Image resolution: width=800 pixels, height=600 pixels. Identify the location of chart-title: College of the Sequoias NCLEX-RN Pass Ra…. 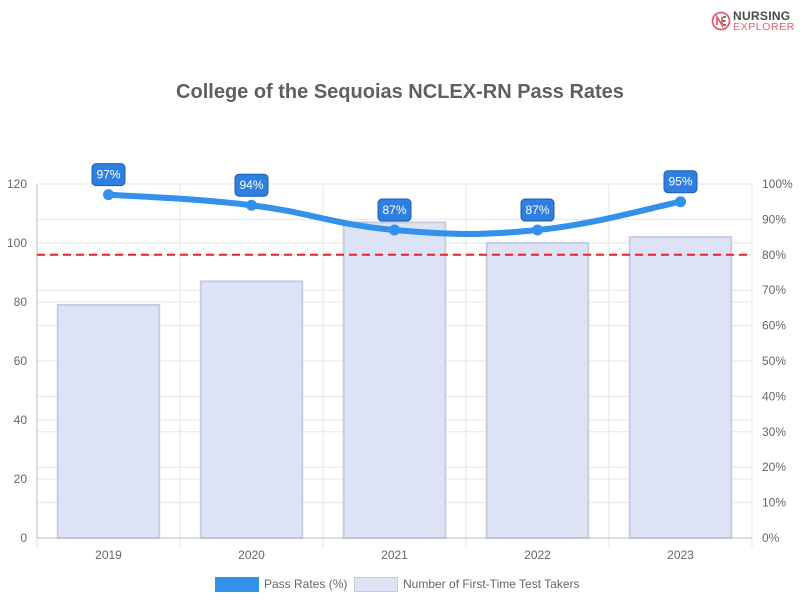
(400, 92).